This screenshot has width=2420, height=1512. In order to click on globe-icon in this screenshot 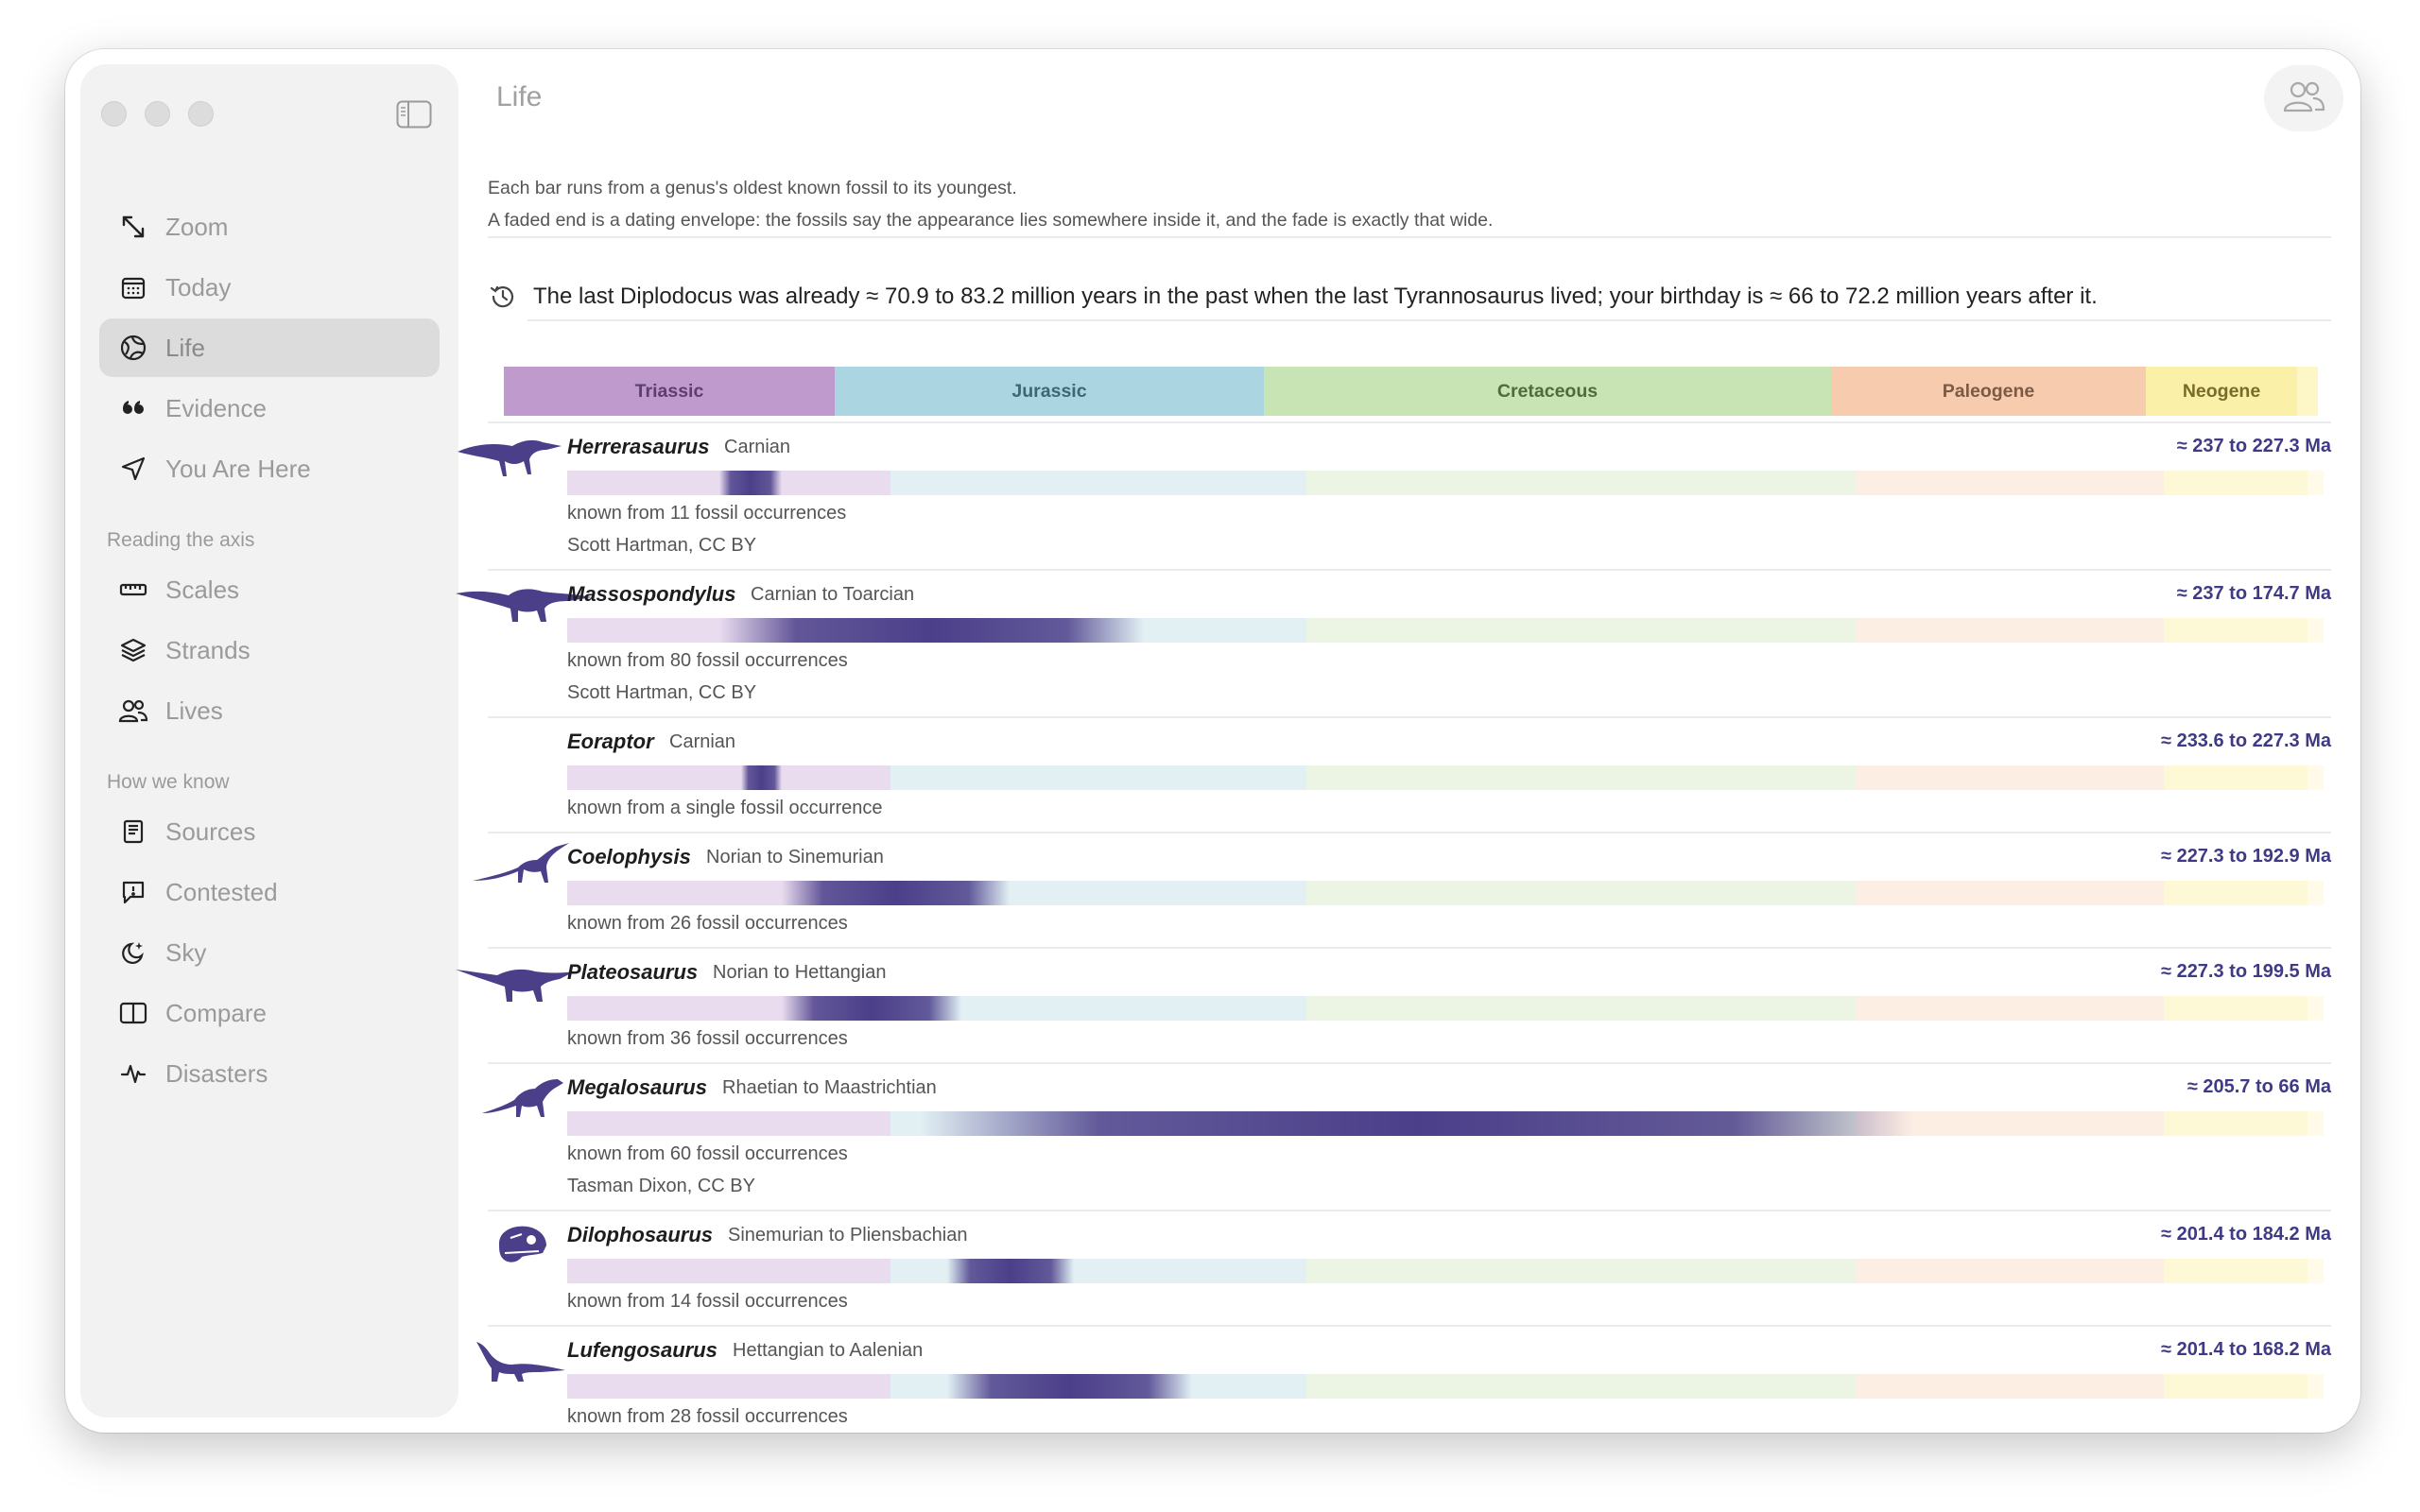, I will do `click(133, 348)`.